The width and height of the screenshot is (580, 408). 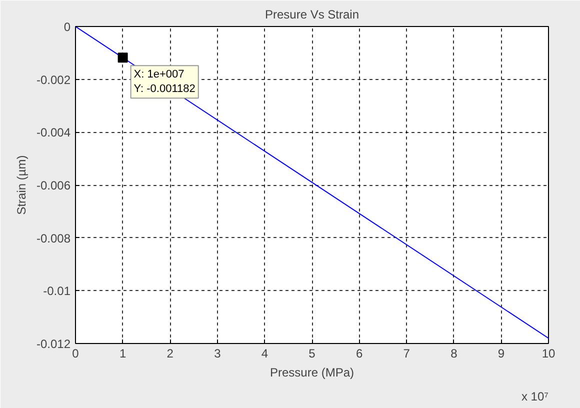 What do you see at coordinates (454, 353) in the screenshot?
I see `x-tick-label: 8` at bounding box center [454, 353].